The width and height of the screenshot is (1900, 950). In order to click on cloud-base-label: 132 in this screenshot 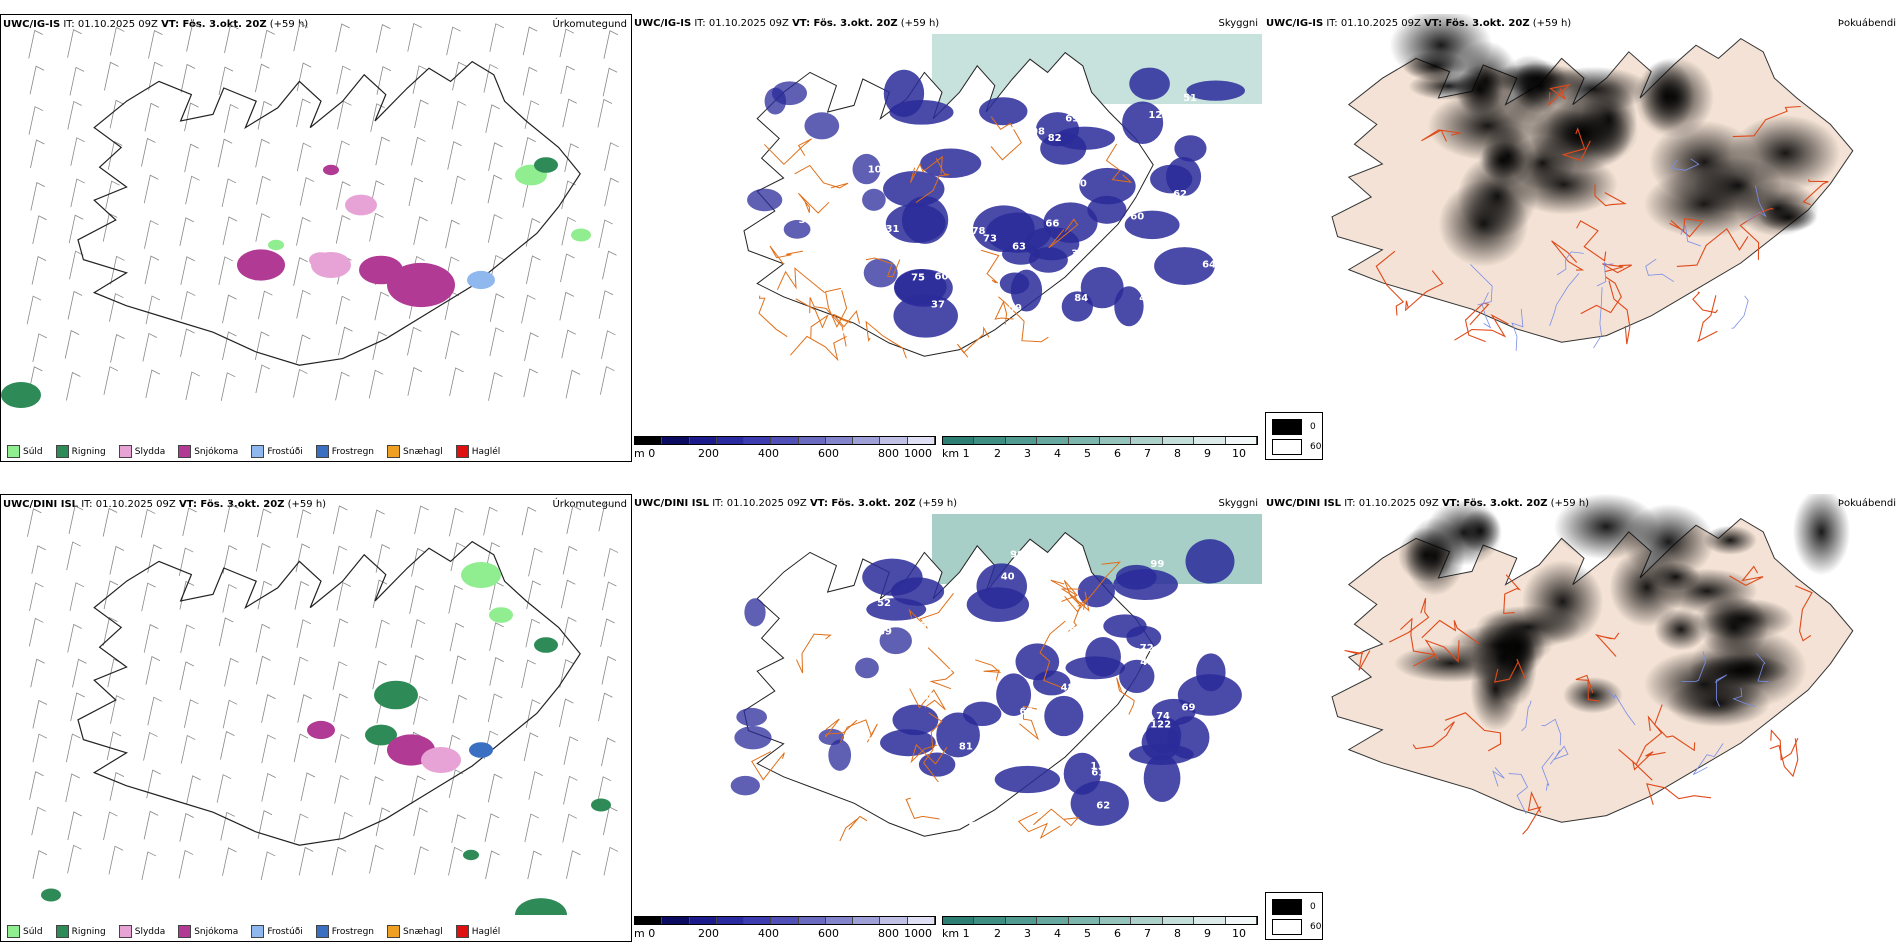, I will do `click(824, 219)`.